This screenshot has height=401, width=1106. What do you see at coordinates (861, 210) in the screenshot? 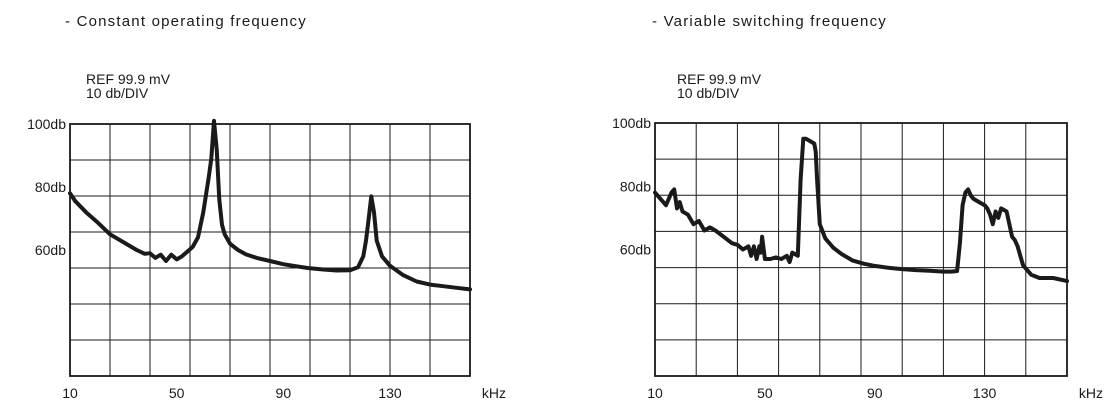
I see `spectrum-trace` at bounding box center [861, 210].